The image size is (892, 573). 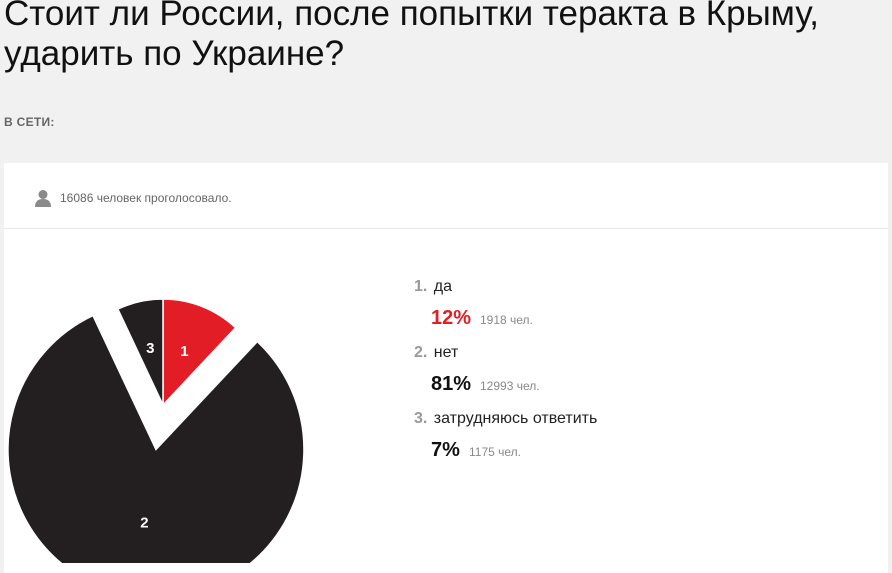 I want to click on result-3-percent: 7%, so click(x=445, y=450).